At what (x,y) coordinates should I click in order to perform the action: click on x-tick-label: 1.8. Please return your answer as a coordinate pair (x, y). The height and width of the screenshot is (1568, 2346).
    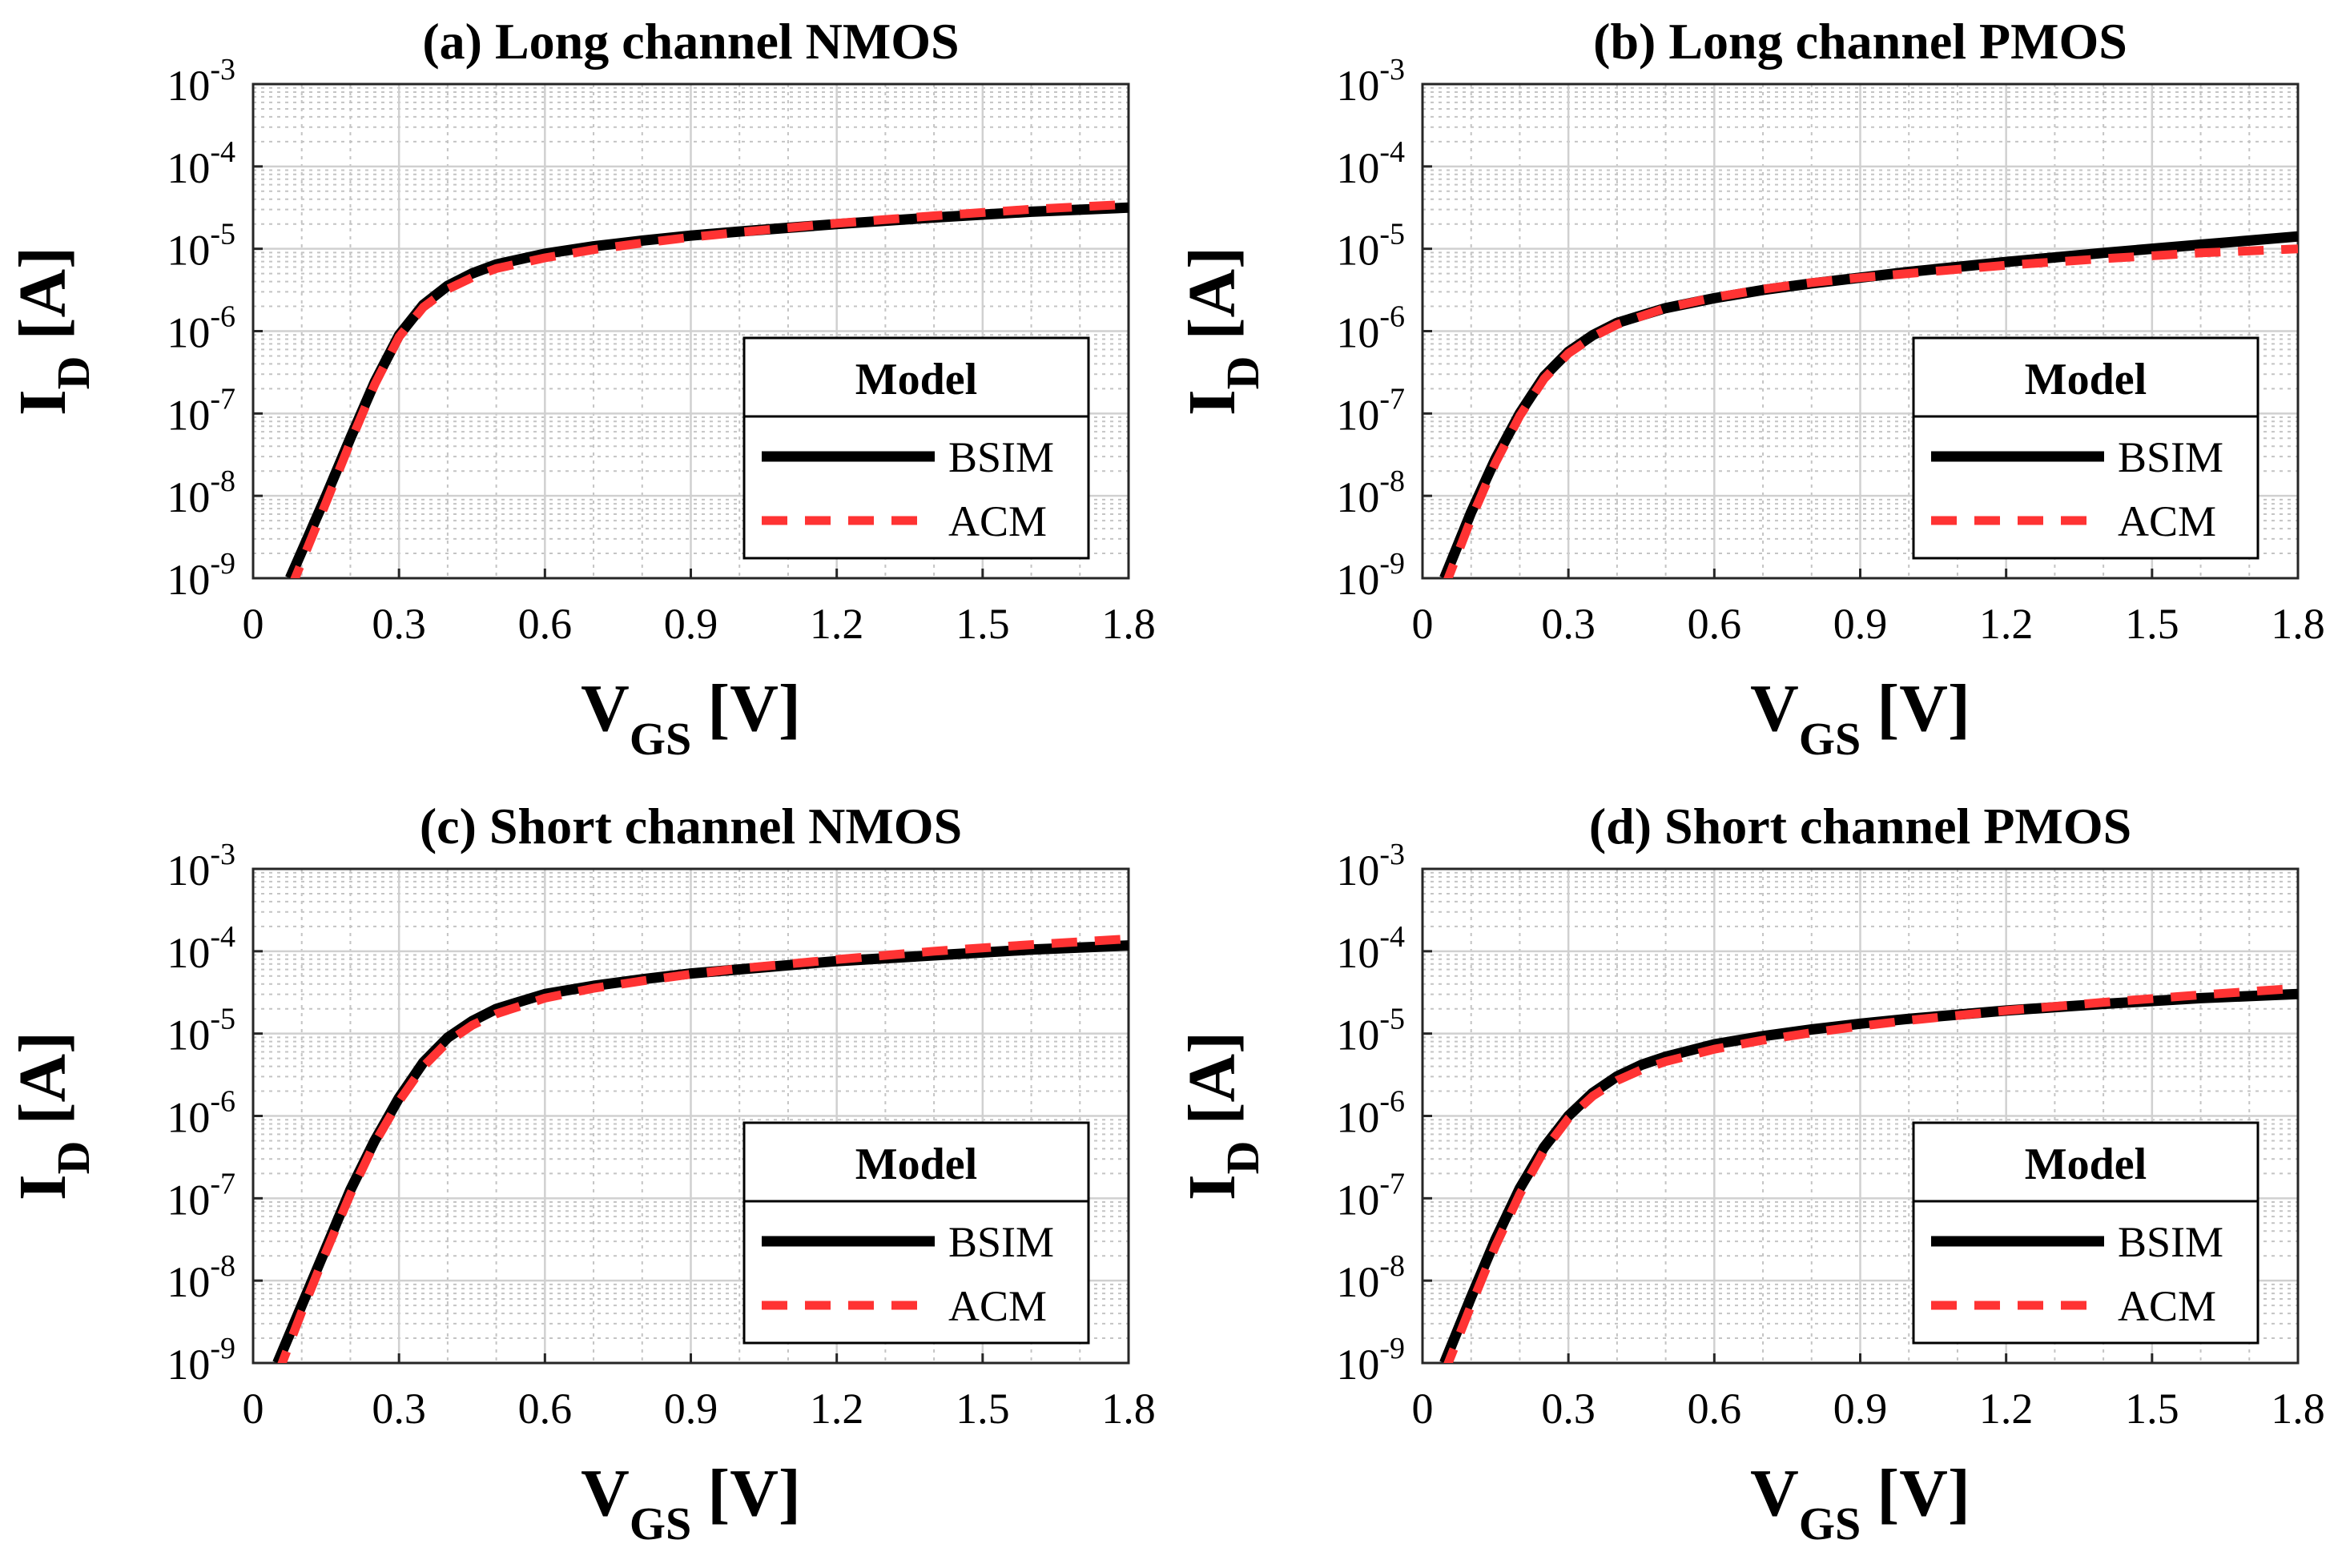
    Looking at the image, I should click on (1128, 624).